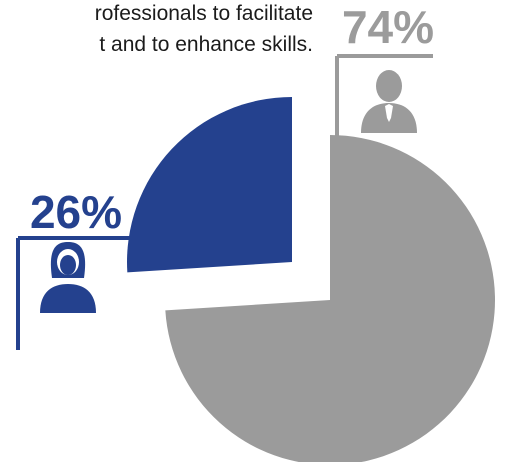  What do you see at coordinates (388, 27) in the screenshot?
I see `data-label-male: 74%` at bounding box center [388, 27].